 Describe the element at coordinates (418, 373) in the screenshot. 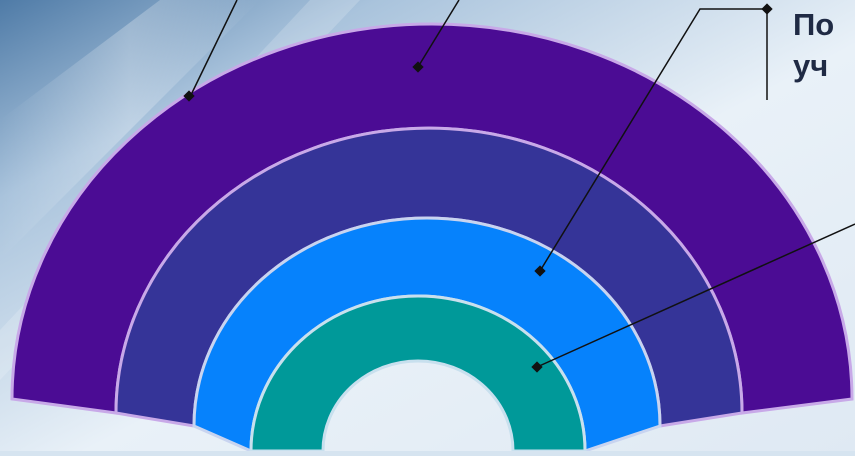

I see `arc-band-inner` at that location.